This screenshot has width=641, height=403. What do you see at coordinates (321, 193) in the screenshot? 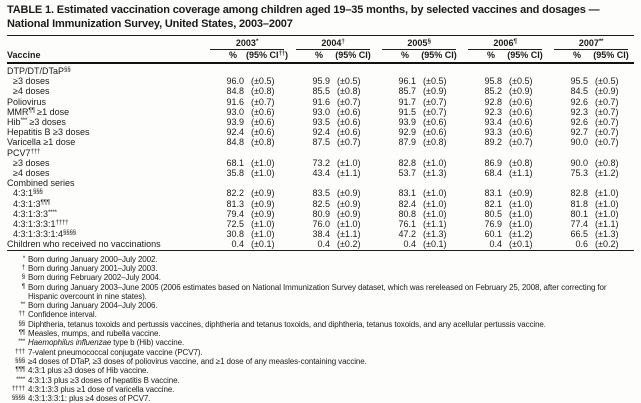
I see `percent-value: 83.5` at bounding box center [321, 193].